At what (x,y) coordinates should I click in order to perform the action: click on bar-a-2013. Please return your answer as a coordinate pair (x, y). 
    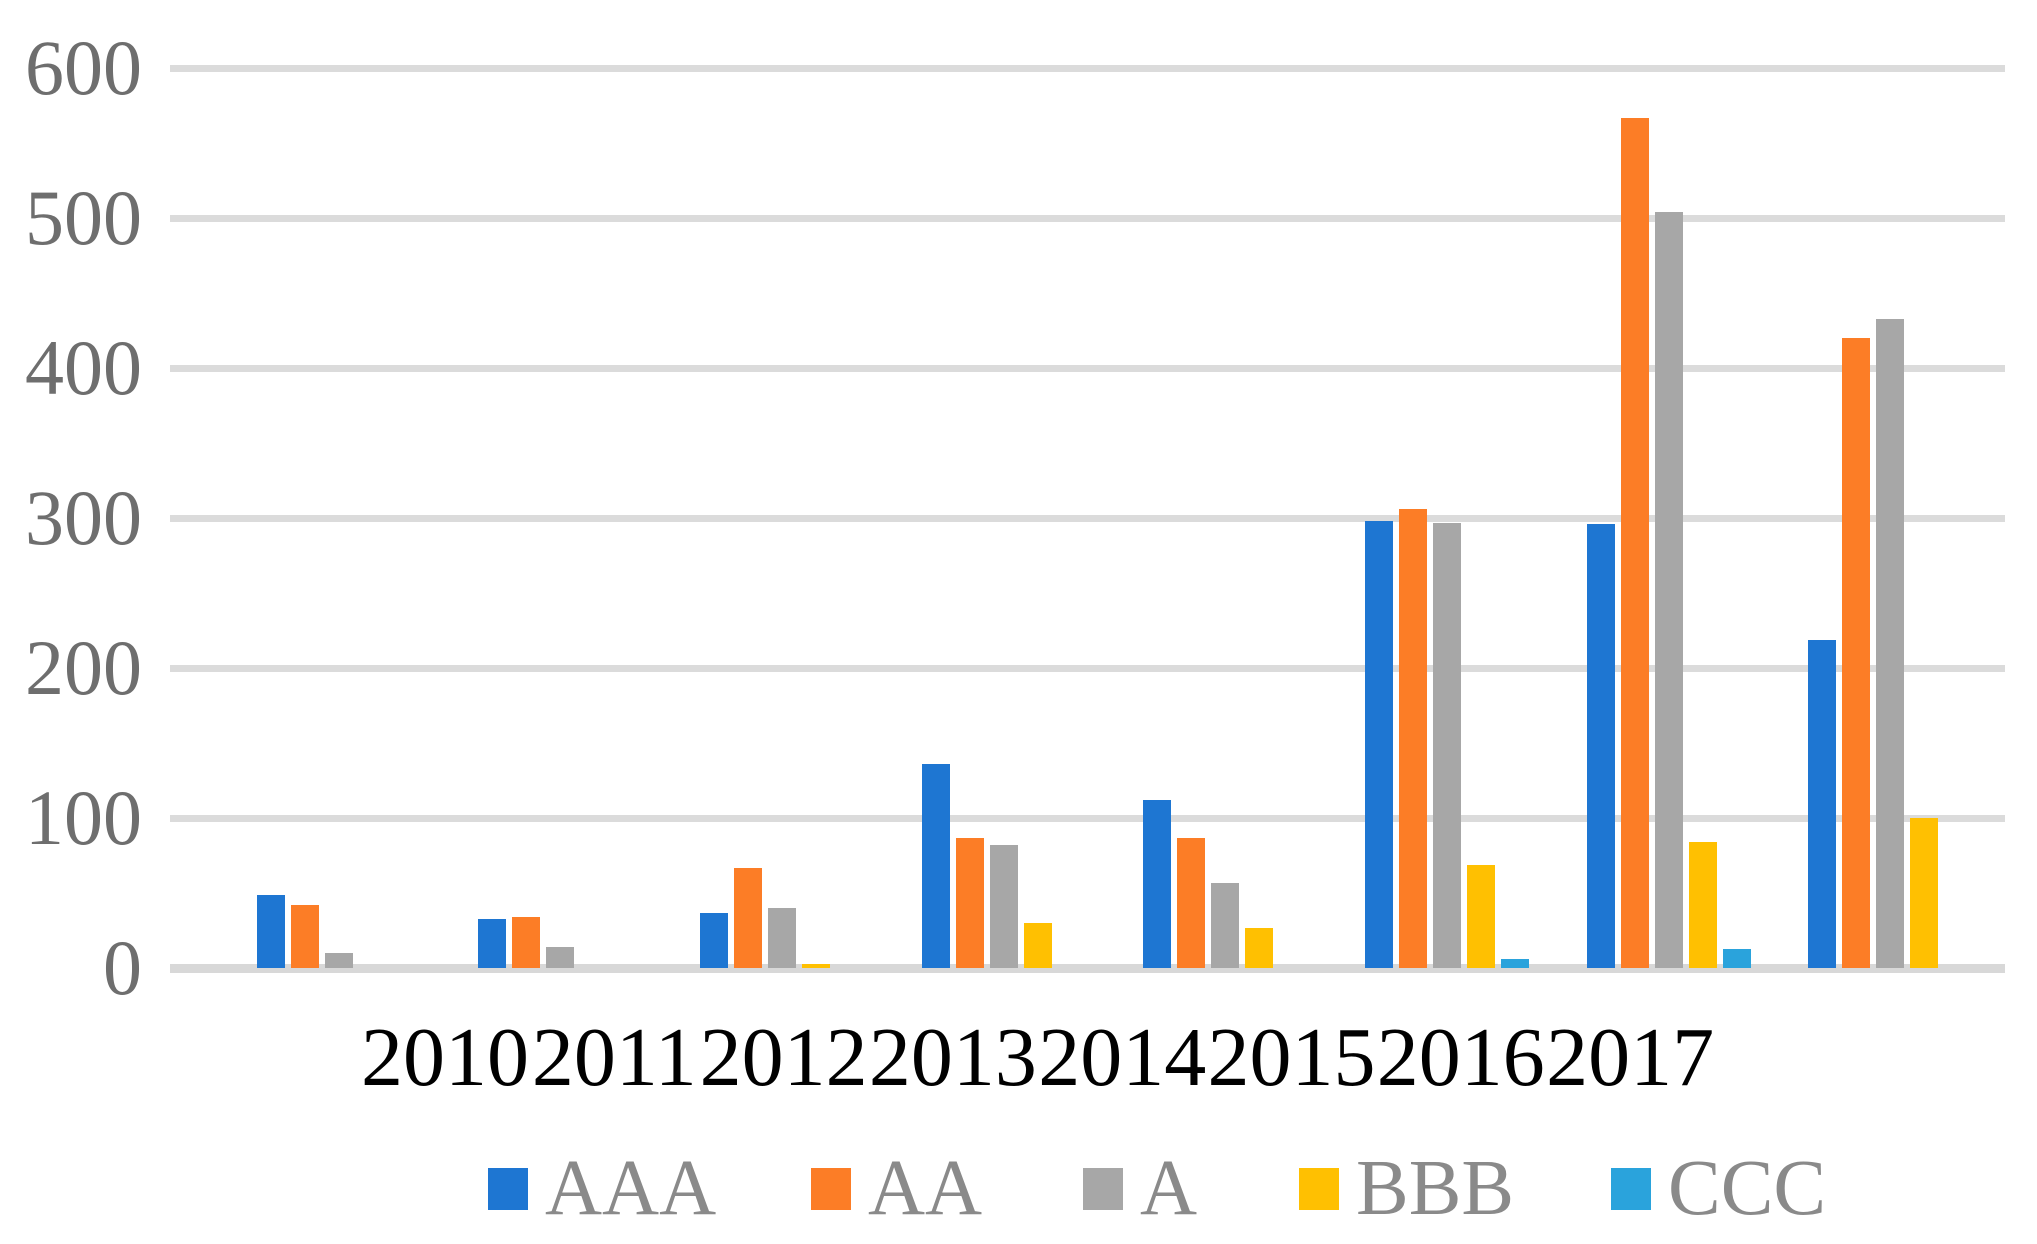
    Looking at the image, I should click on (1003, 906).